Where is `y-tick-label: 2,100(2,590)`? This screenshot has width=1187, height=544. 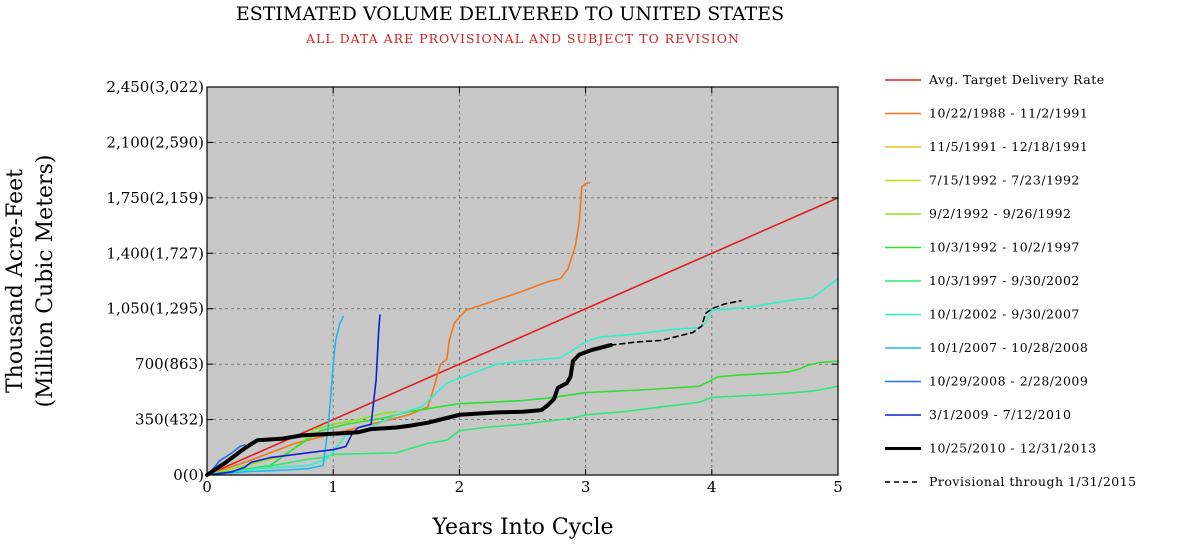 y-tick-label: 2,100(2,590) is located at coordinates (155, 142).